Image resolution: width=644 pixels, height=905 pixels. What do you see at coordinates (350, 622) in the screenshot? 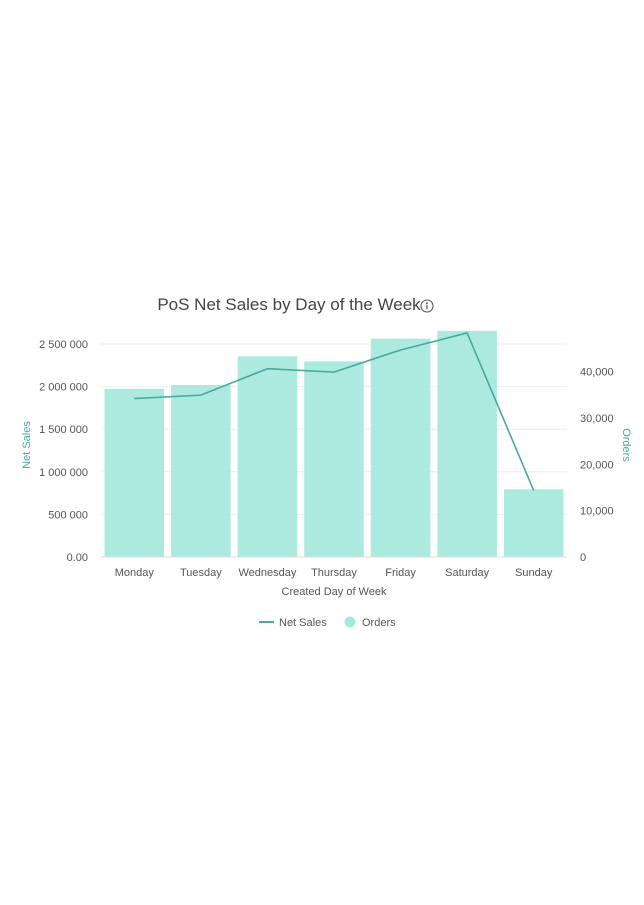
I see `legend-circle-swatch` at bounding box center [350, 622].